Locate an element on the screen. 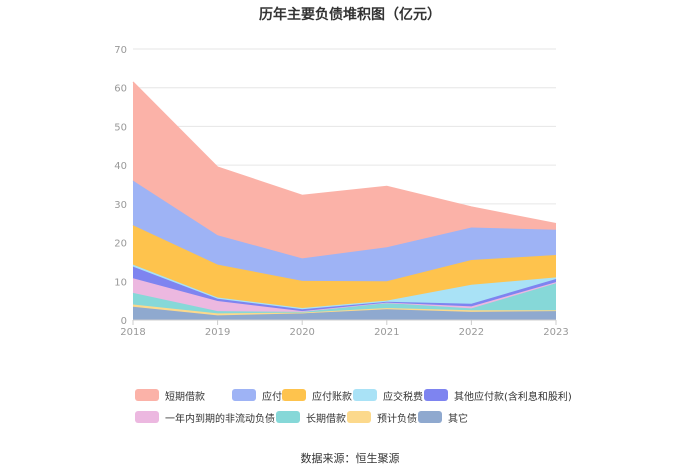  legend-label: 一年内到期的非流动负债 is located at coordinates (220, 419).